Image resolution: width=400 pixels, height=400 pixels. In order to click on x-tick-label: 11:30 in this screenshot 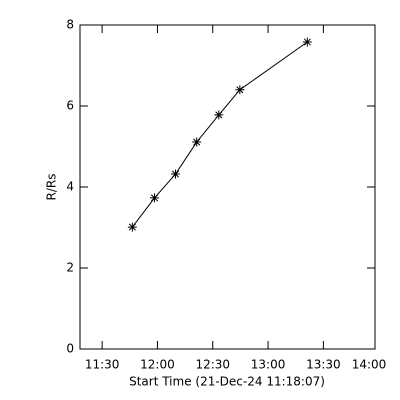, I will do `click(102, 365)`.